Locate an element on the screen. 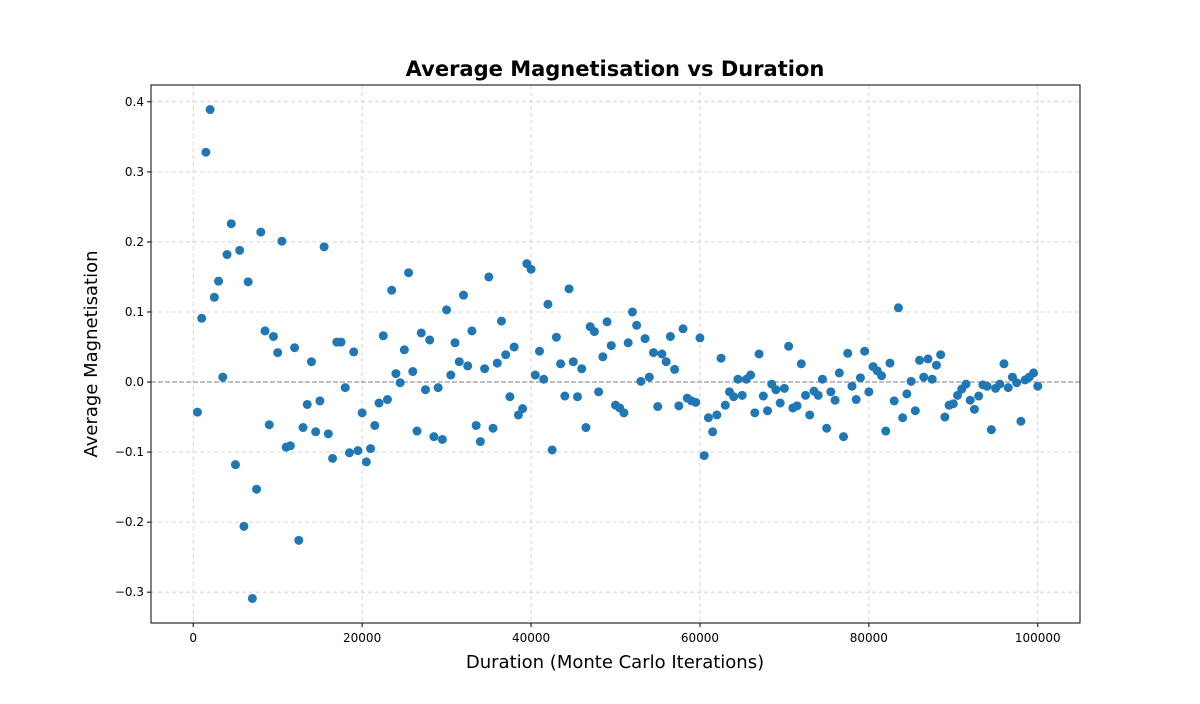 The width and height of the screenshot is (1200, 704). y-tick-label: 0.0 is located at coordinates (134, 382).